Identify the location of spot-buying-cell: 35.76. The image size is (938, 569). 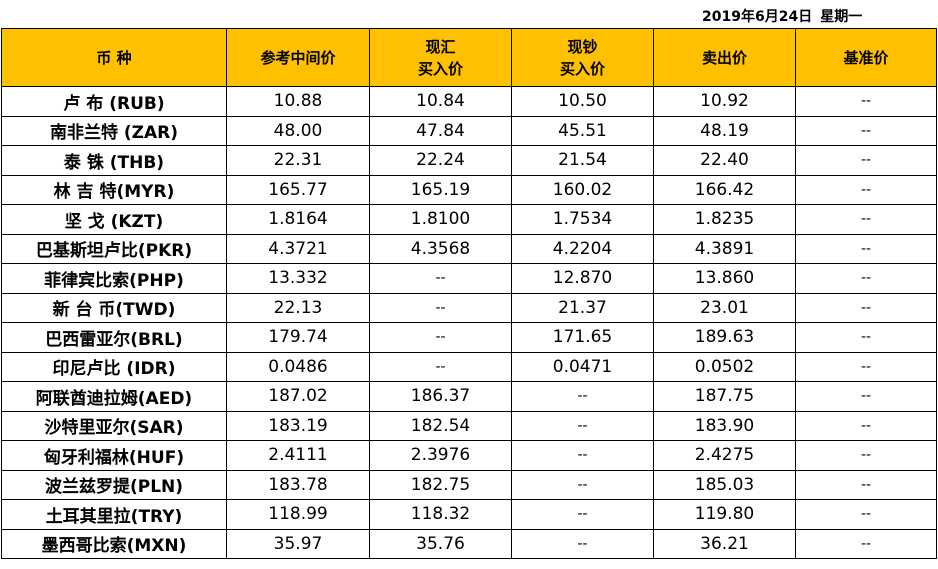
(440, 543).